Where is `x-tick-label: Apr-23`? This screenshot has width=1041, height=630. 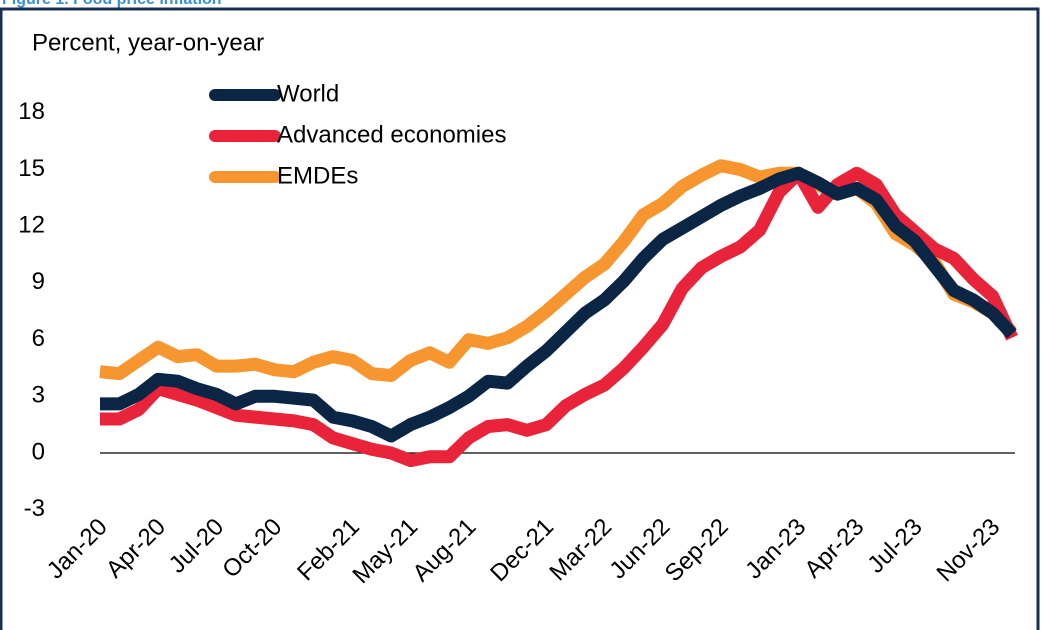
x-tick-label: Apr-23 is located at coordinates (834, 548).